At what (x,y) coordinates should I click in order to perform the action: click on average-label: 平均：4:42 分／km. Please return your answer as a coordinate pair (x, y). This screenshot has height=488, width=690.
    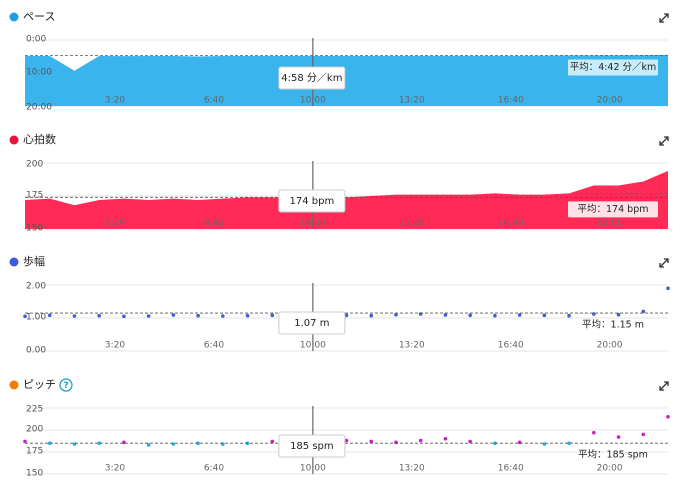
    Looking at the image, I should click on (613, 67).